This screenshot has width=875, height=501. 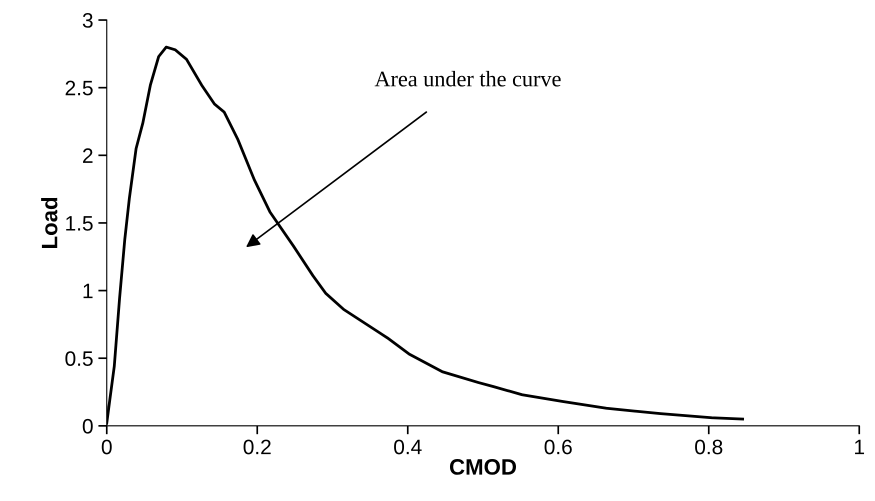 I want to click on y-tick-label: 2.5, so click(x=79, y=88).